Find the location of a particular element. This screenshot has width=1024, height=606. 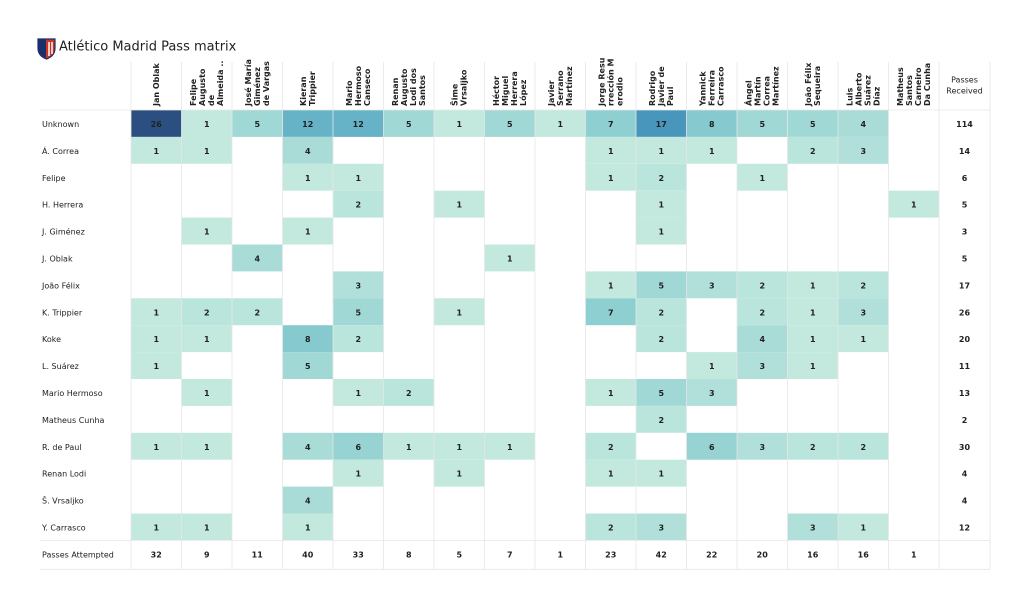

column-header: Serrano is located at coordinates (560, 88).